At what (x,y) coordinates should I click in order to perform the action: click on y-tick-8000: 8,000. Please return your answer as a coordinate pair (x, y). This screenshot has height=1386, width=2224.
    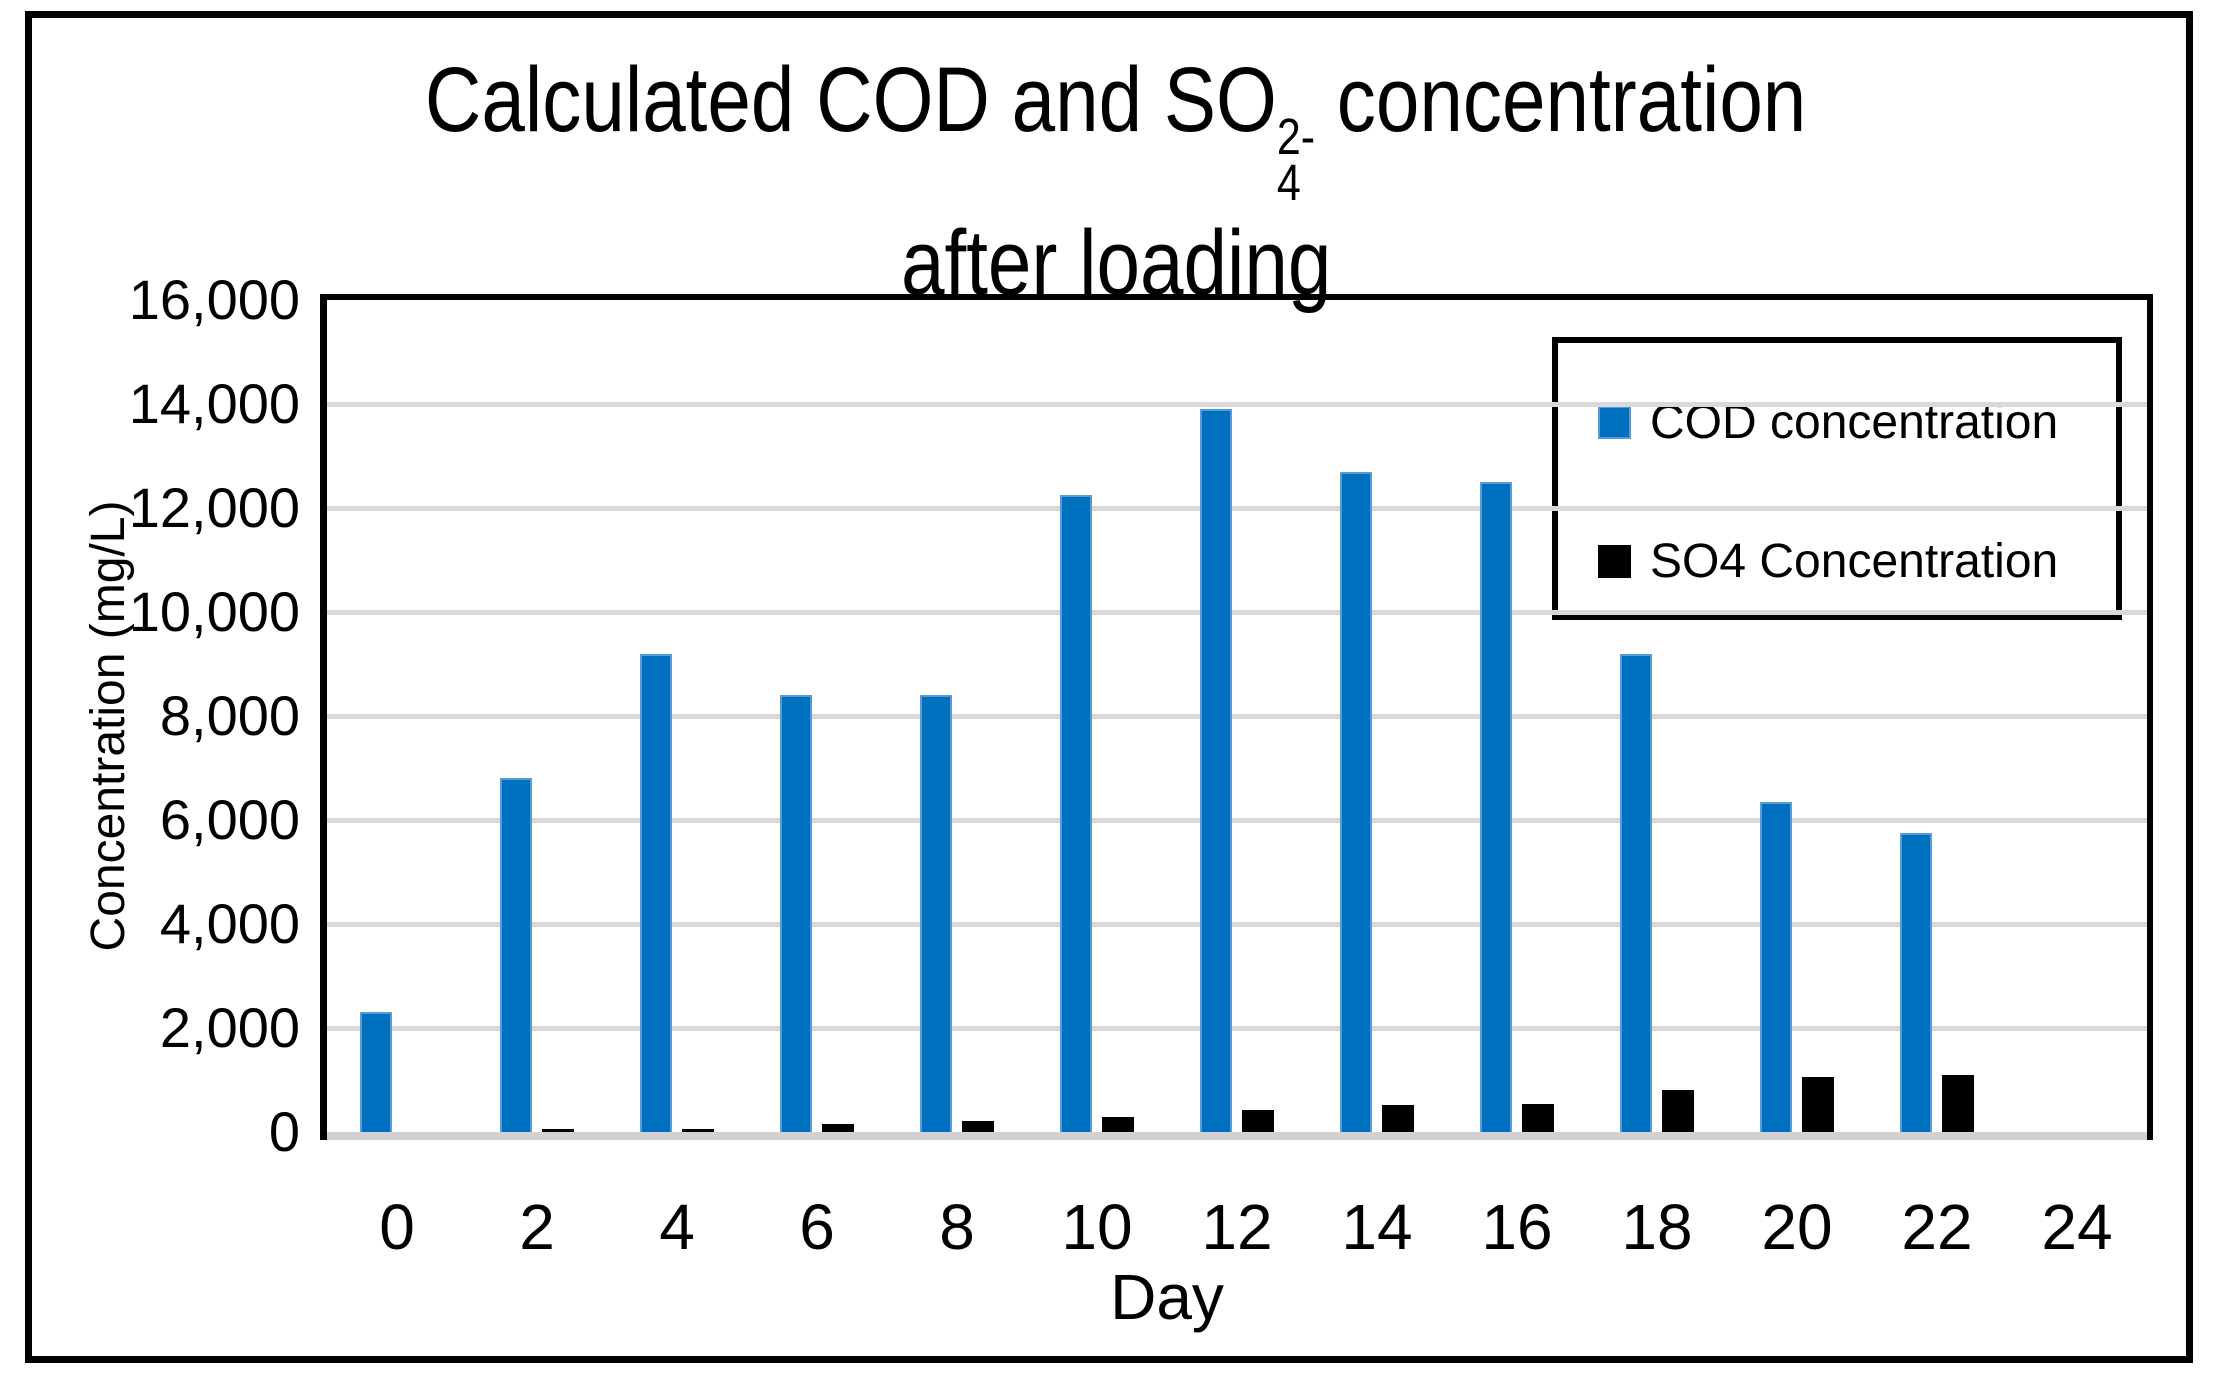
    Looking at the image, I should click on (229, 715).